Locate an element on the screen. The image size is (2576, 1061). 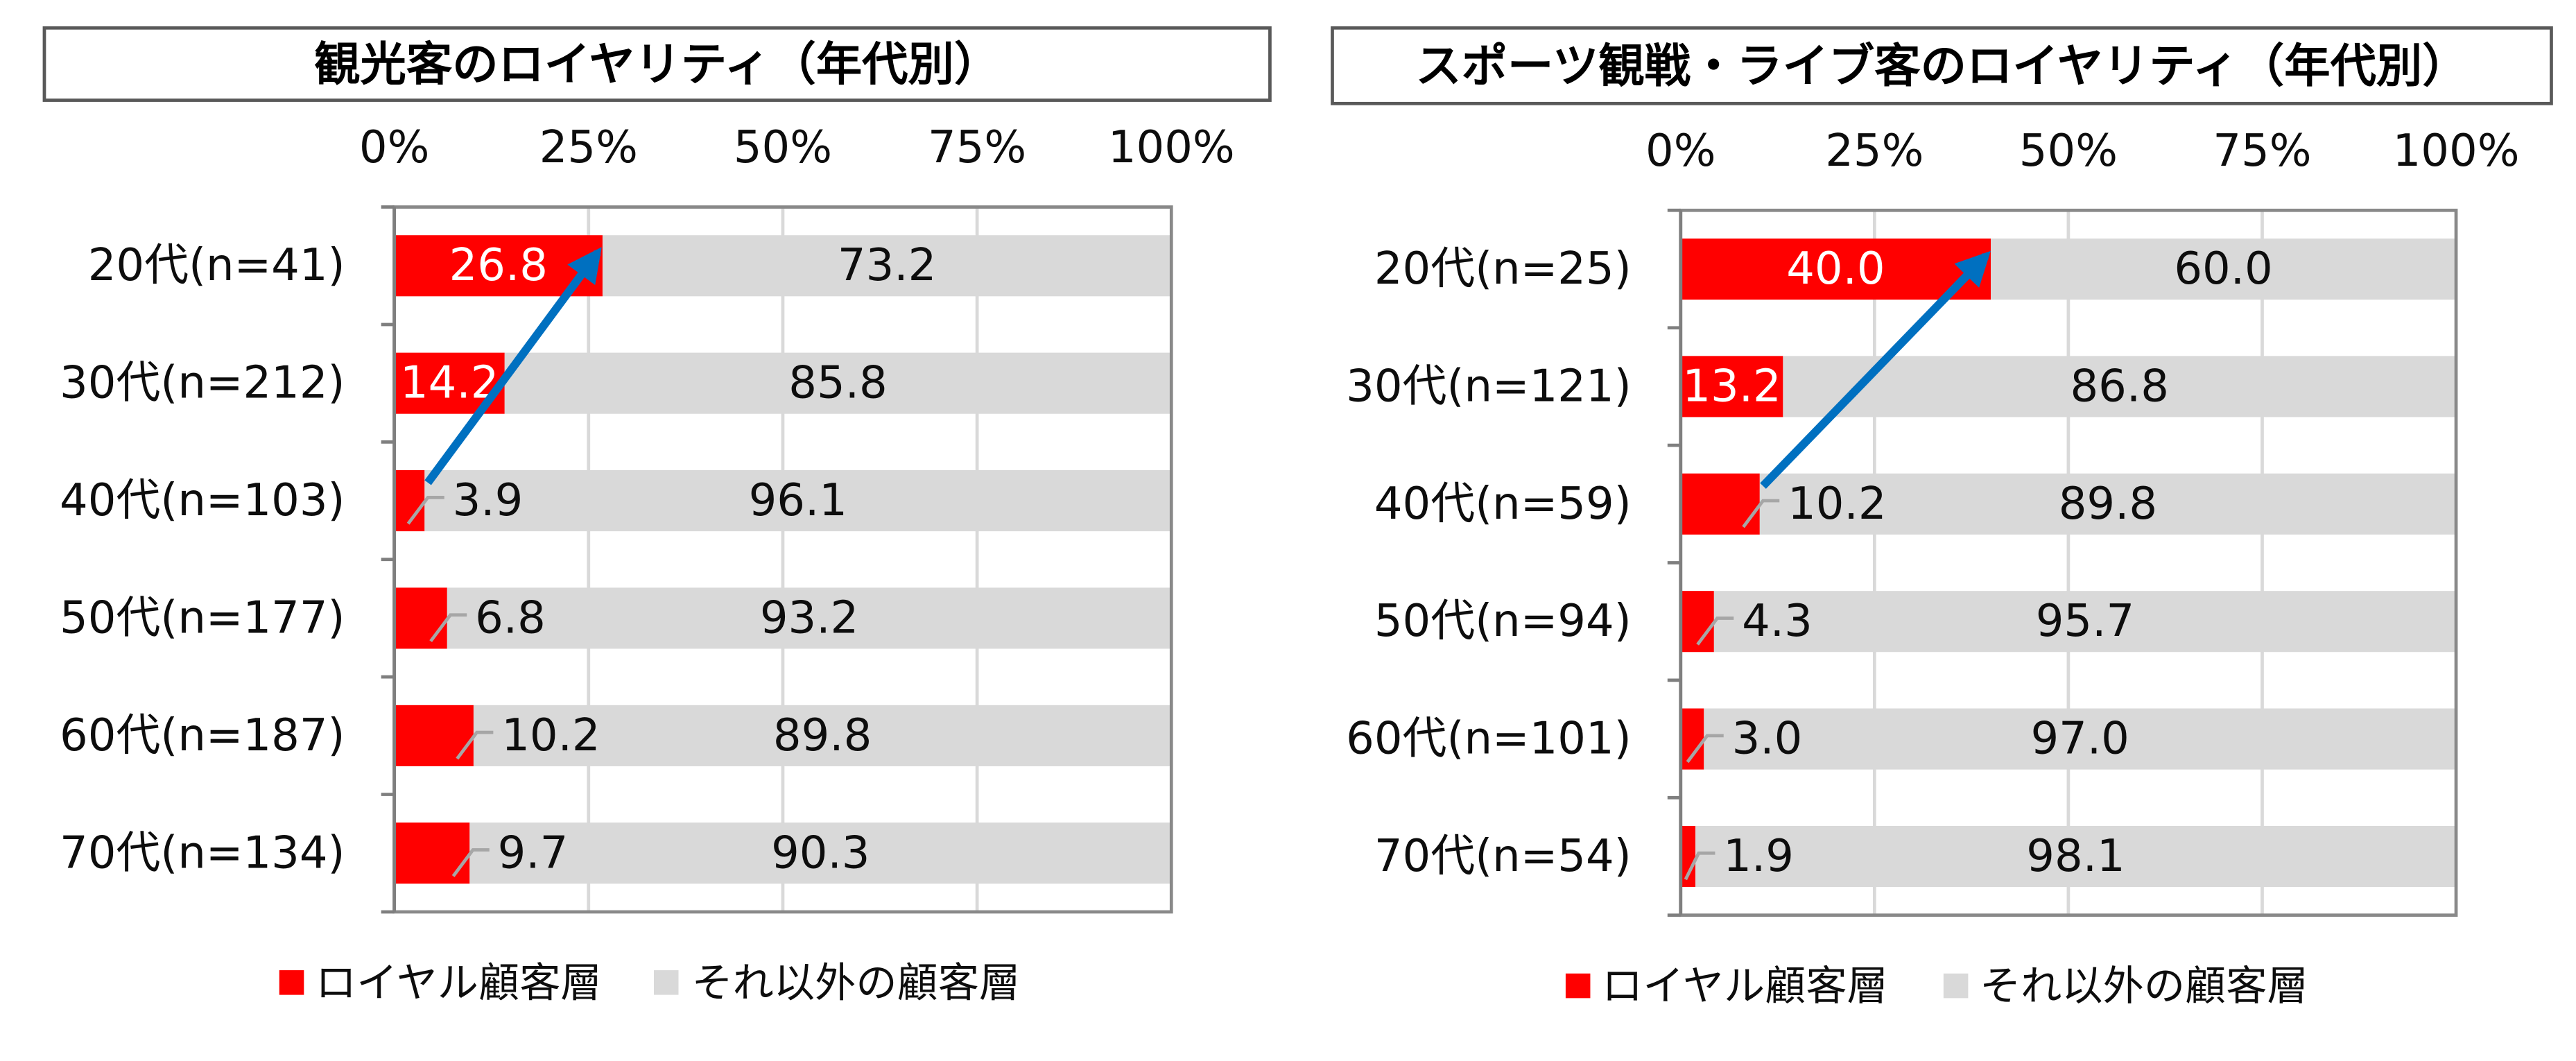
loyal-value-label: 13.2 is located at coordinates (1731, 386).